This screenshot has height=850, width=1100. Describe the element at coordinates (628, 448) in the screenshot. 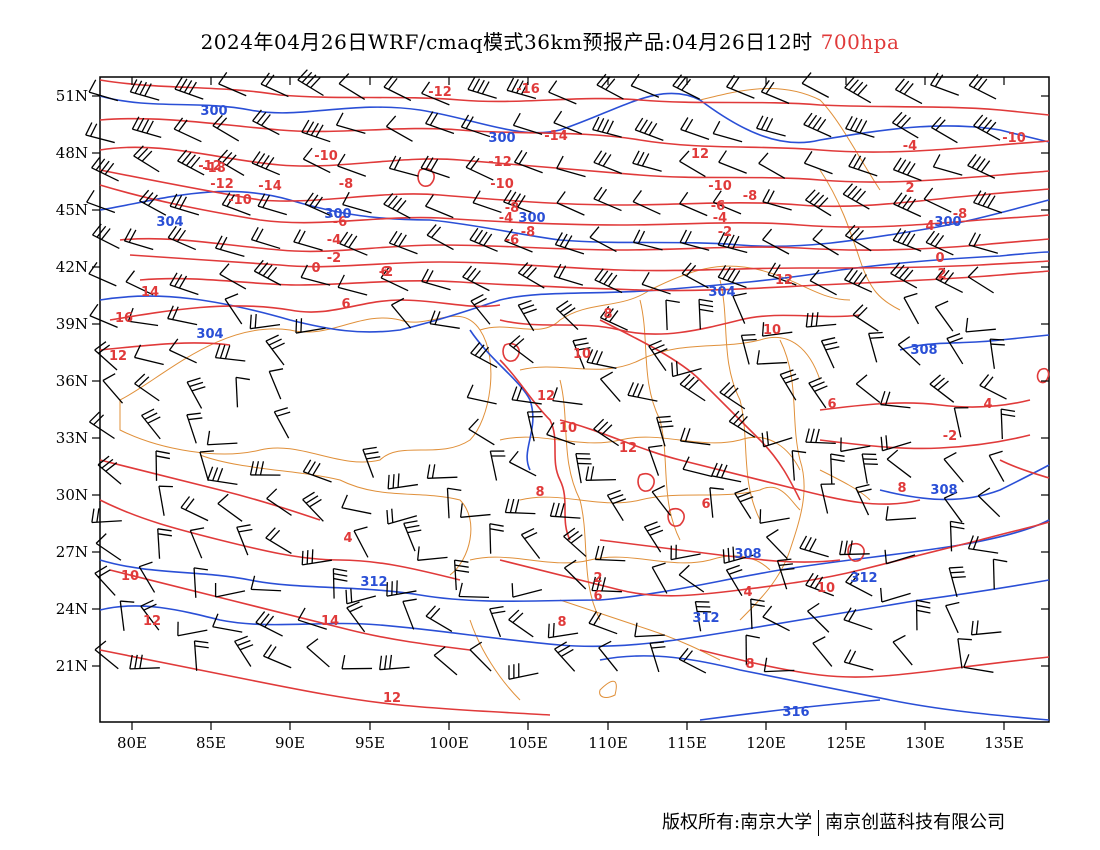

I see `temperature-label: 12` at that location.